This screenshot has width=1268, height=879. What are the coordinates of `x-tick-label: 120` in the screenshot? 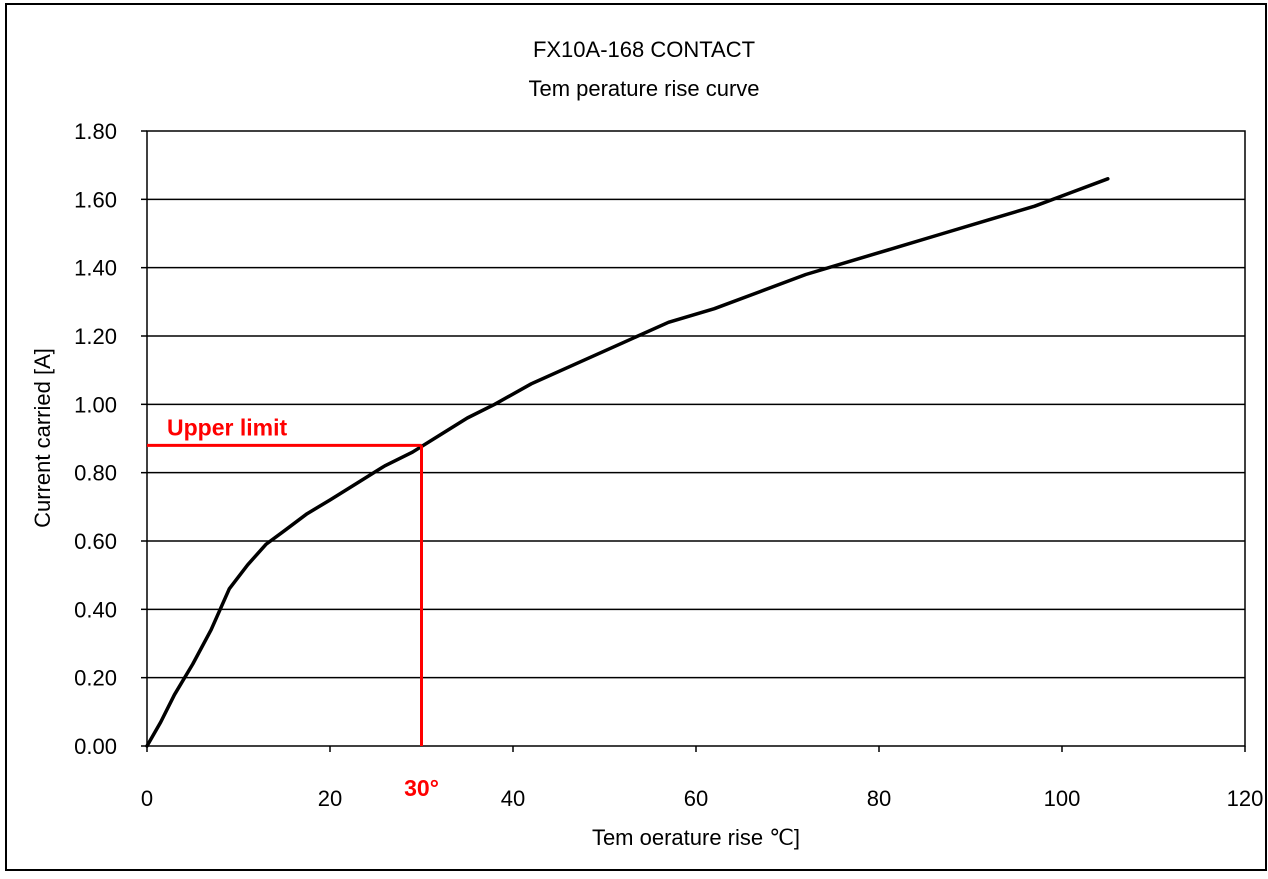 It's located at (1245, 798).